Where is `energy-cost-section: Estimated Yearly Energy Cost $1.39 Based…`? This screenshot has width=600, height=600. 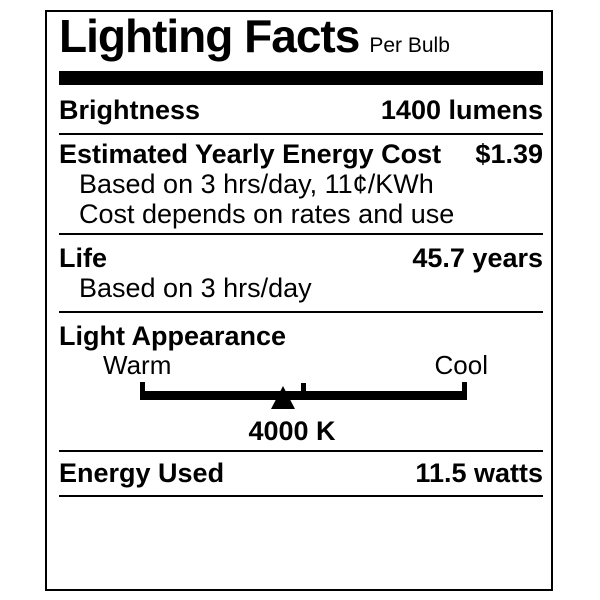 energy-cost-section: Estimated Yearly Energy Cost $1.39 Based… is located at coordinates (301, 184).